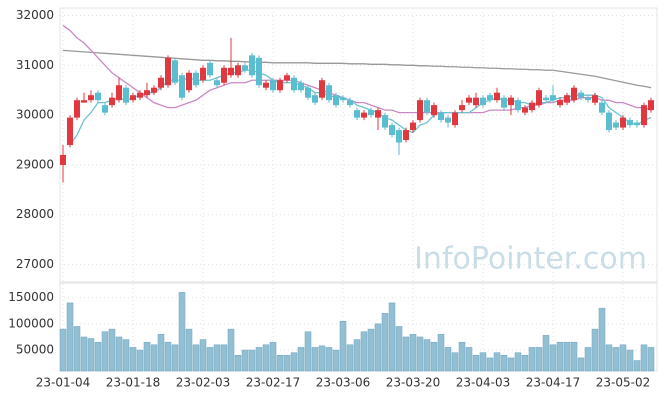 Image resolution: width=665 pixels, height=400 pixels. What do you see at coordinates (133, 383) in the screenshot?
I see `x-tick-label: 23-01-18` at bounding box center [133, 383].